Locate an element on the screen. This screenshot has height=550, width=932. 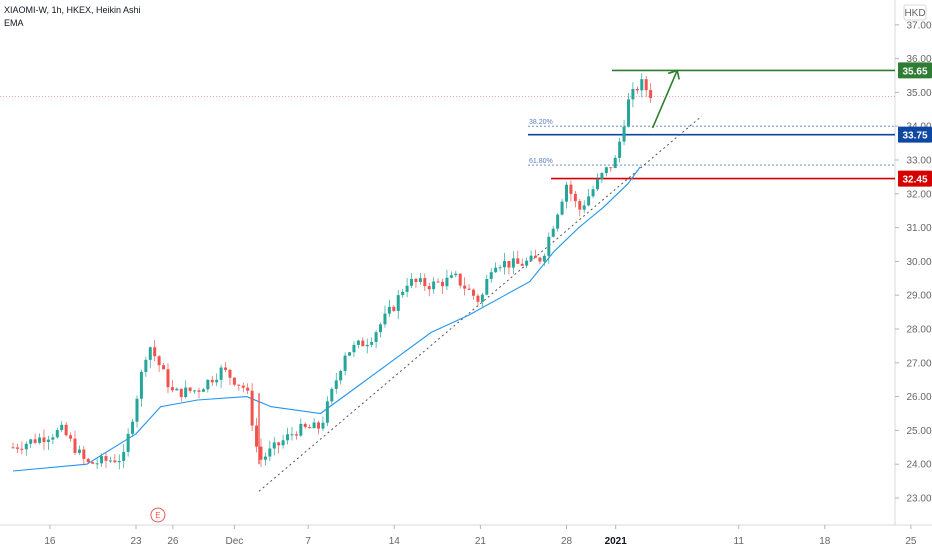
price-tick-label: 29.00 is located at coordinates (918, 296).